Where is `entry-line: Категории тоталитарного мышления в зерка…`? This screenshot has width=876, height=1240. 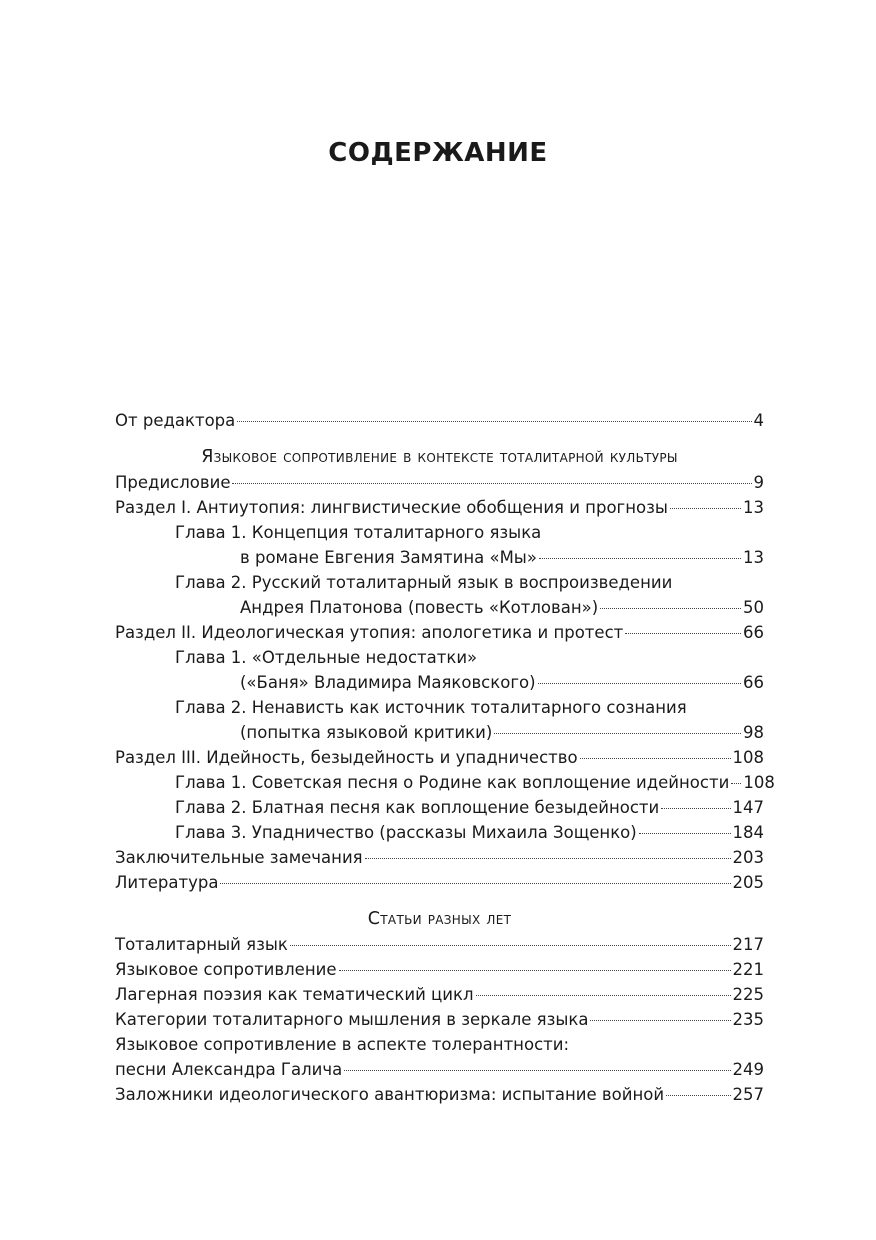
entry-line: Категории тоталитарного мышления в зерка… is located at coordinates (439, 1019).